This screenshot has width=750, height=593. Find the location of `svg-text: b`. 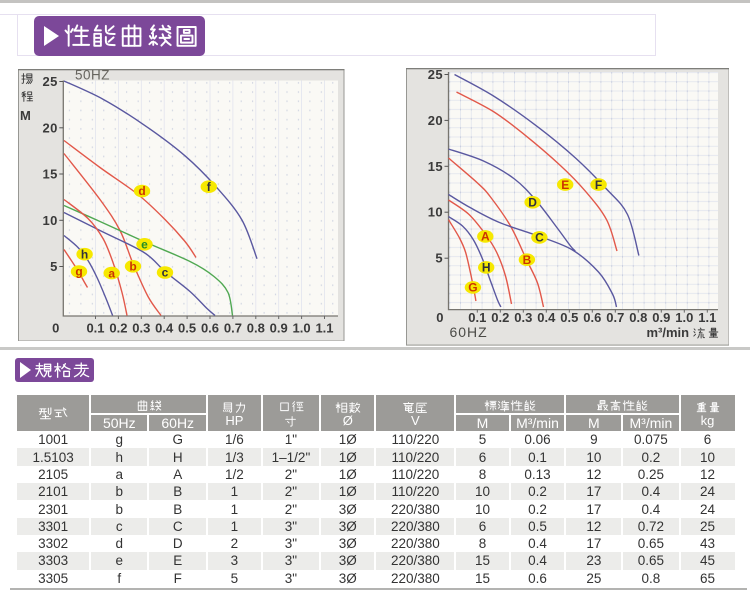

svg-text: b is located at coordinates (132, 266).